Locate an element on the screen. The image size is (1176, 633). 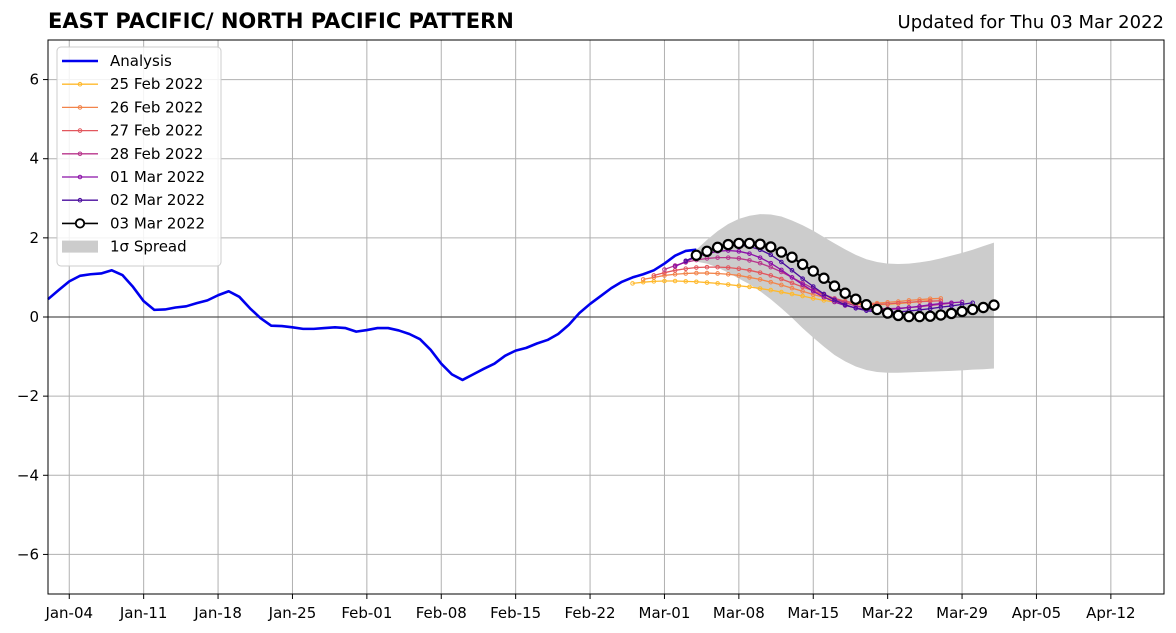
legend-box is located at coordinates (139, 156).